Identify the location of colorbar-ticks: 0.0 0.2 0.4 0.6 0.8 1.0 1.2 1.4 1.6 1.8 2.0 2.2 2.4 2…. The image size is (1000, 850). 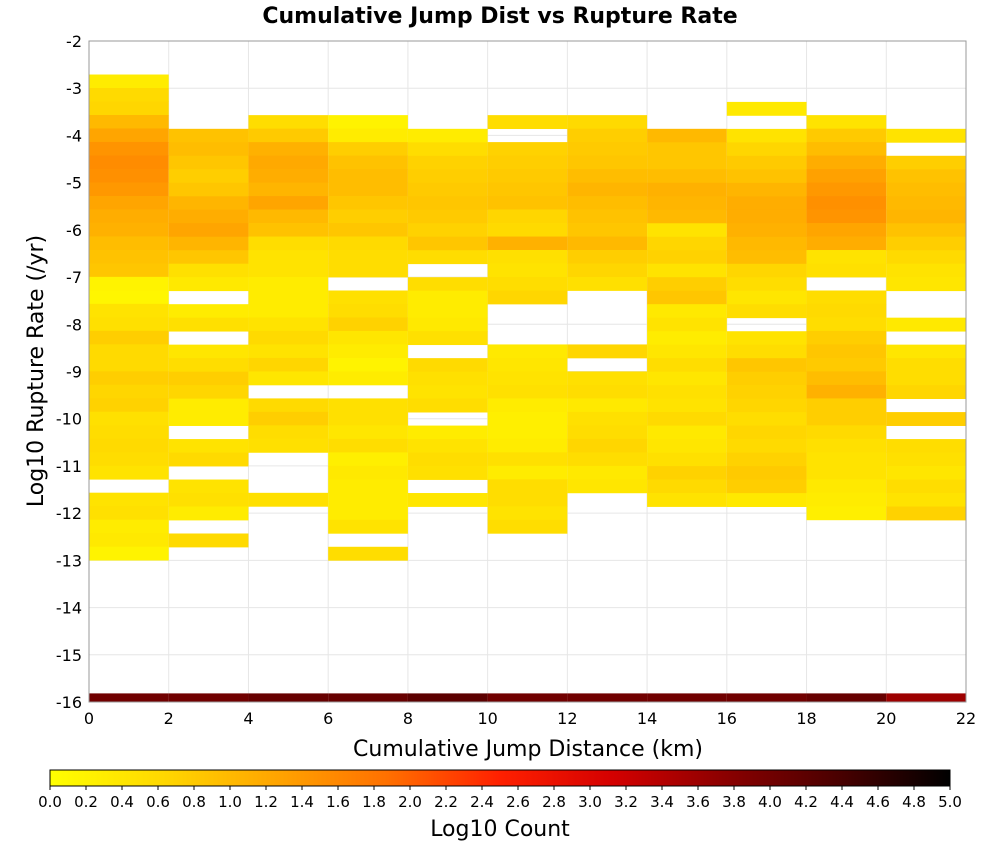
(500, 798).